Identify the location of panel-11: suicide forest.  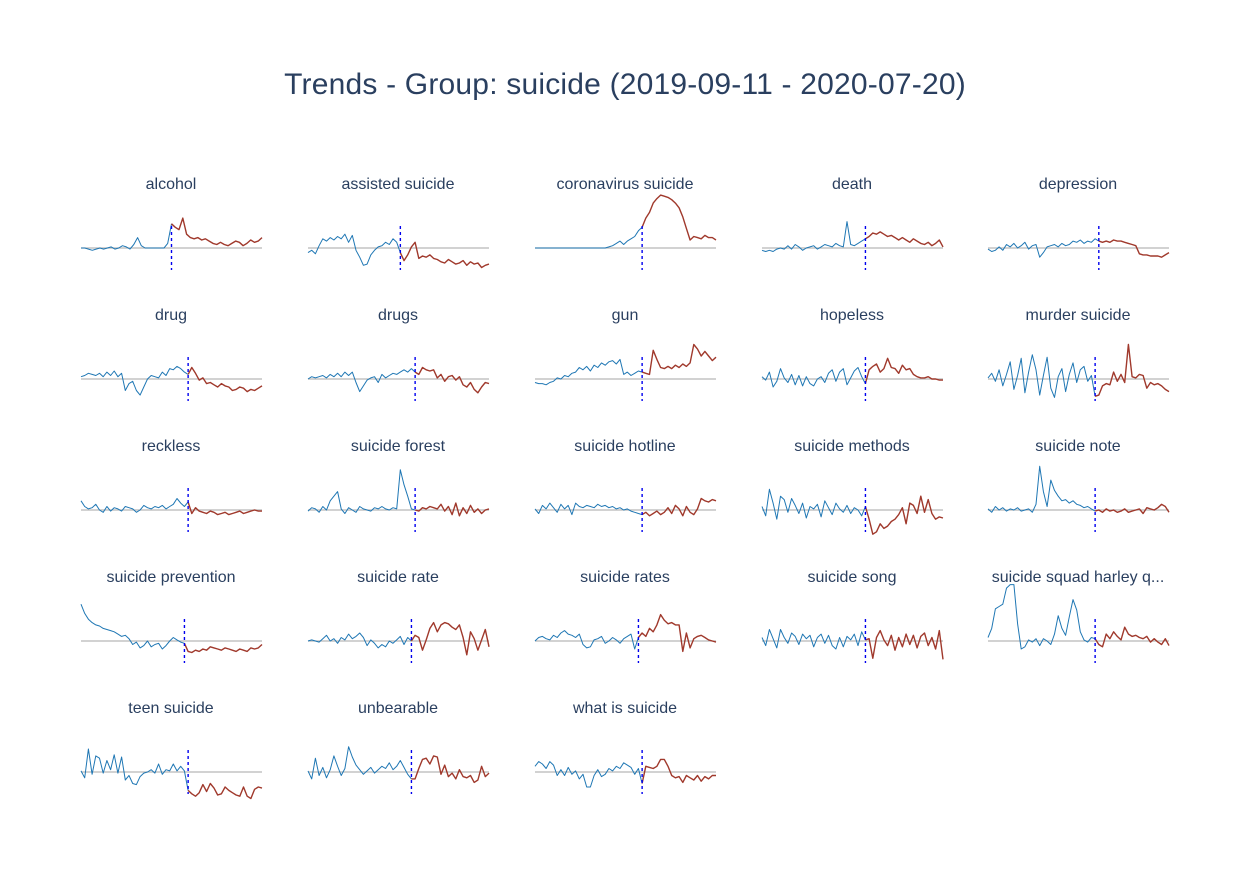
(398, 503).